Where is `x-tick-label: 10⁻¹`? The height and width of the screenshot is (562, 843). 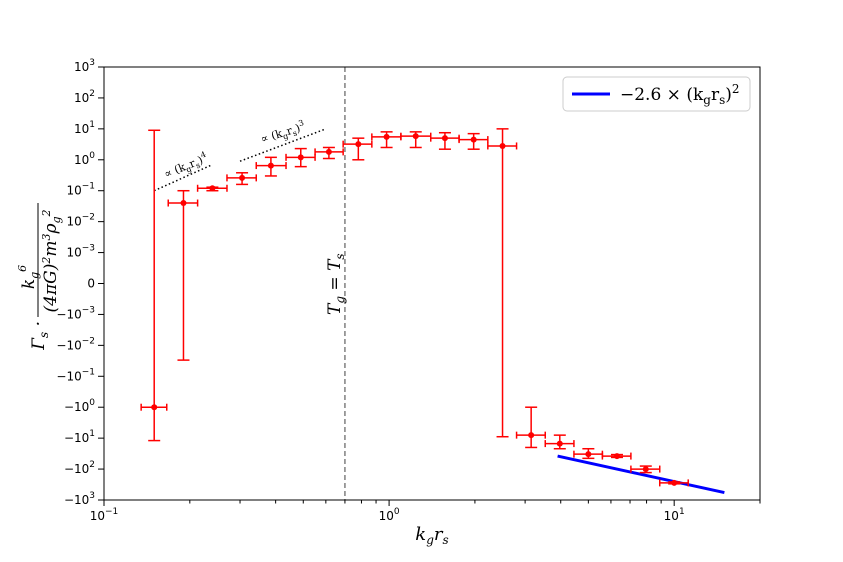
x-tick-label: 10⁻¹ is located at coordinates (104, 515).